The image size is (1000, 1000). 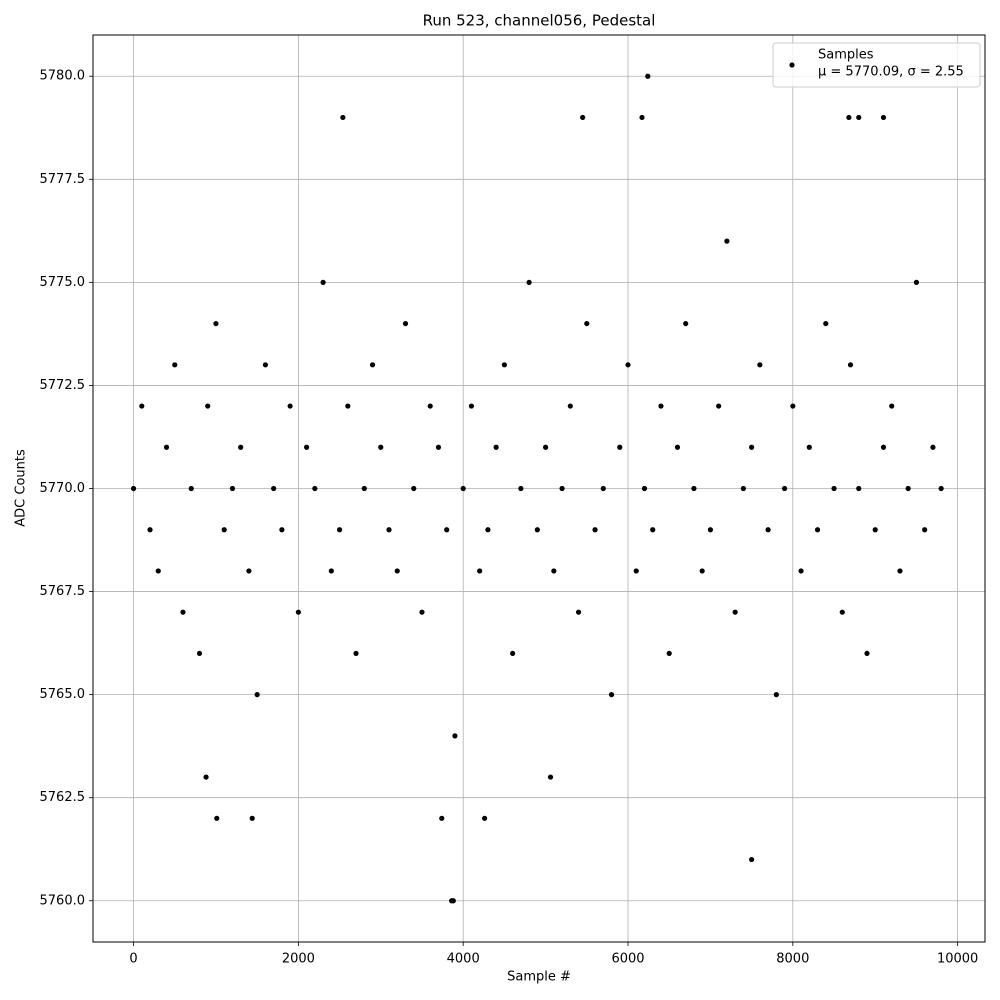 I want to click on y-tick-label: 5765.0, so click(x=63, y=694).